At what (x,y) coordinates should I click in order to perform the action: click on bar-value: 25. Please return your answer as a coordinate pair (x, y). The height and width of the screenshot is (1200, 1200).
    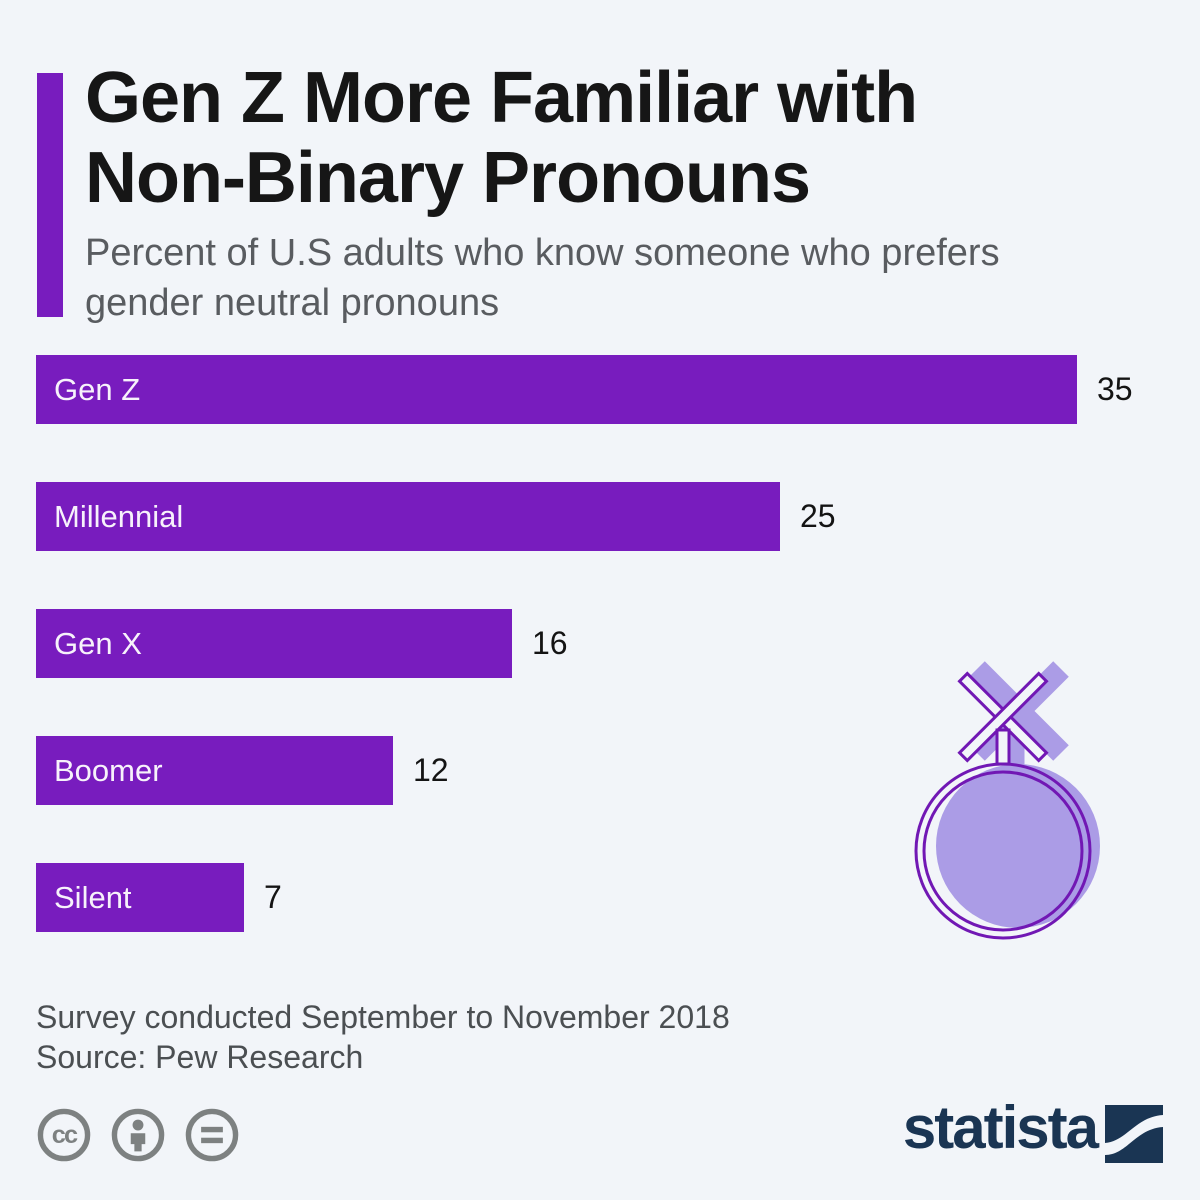
    Looking at the image, I should click on (818, 516).